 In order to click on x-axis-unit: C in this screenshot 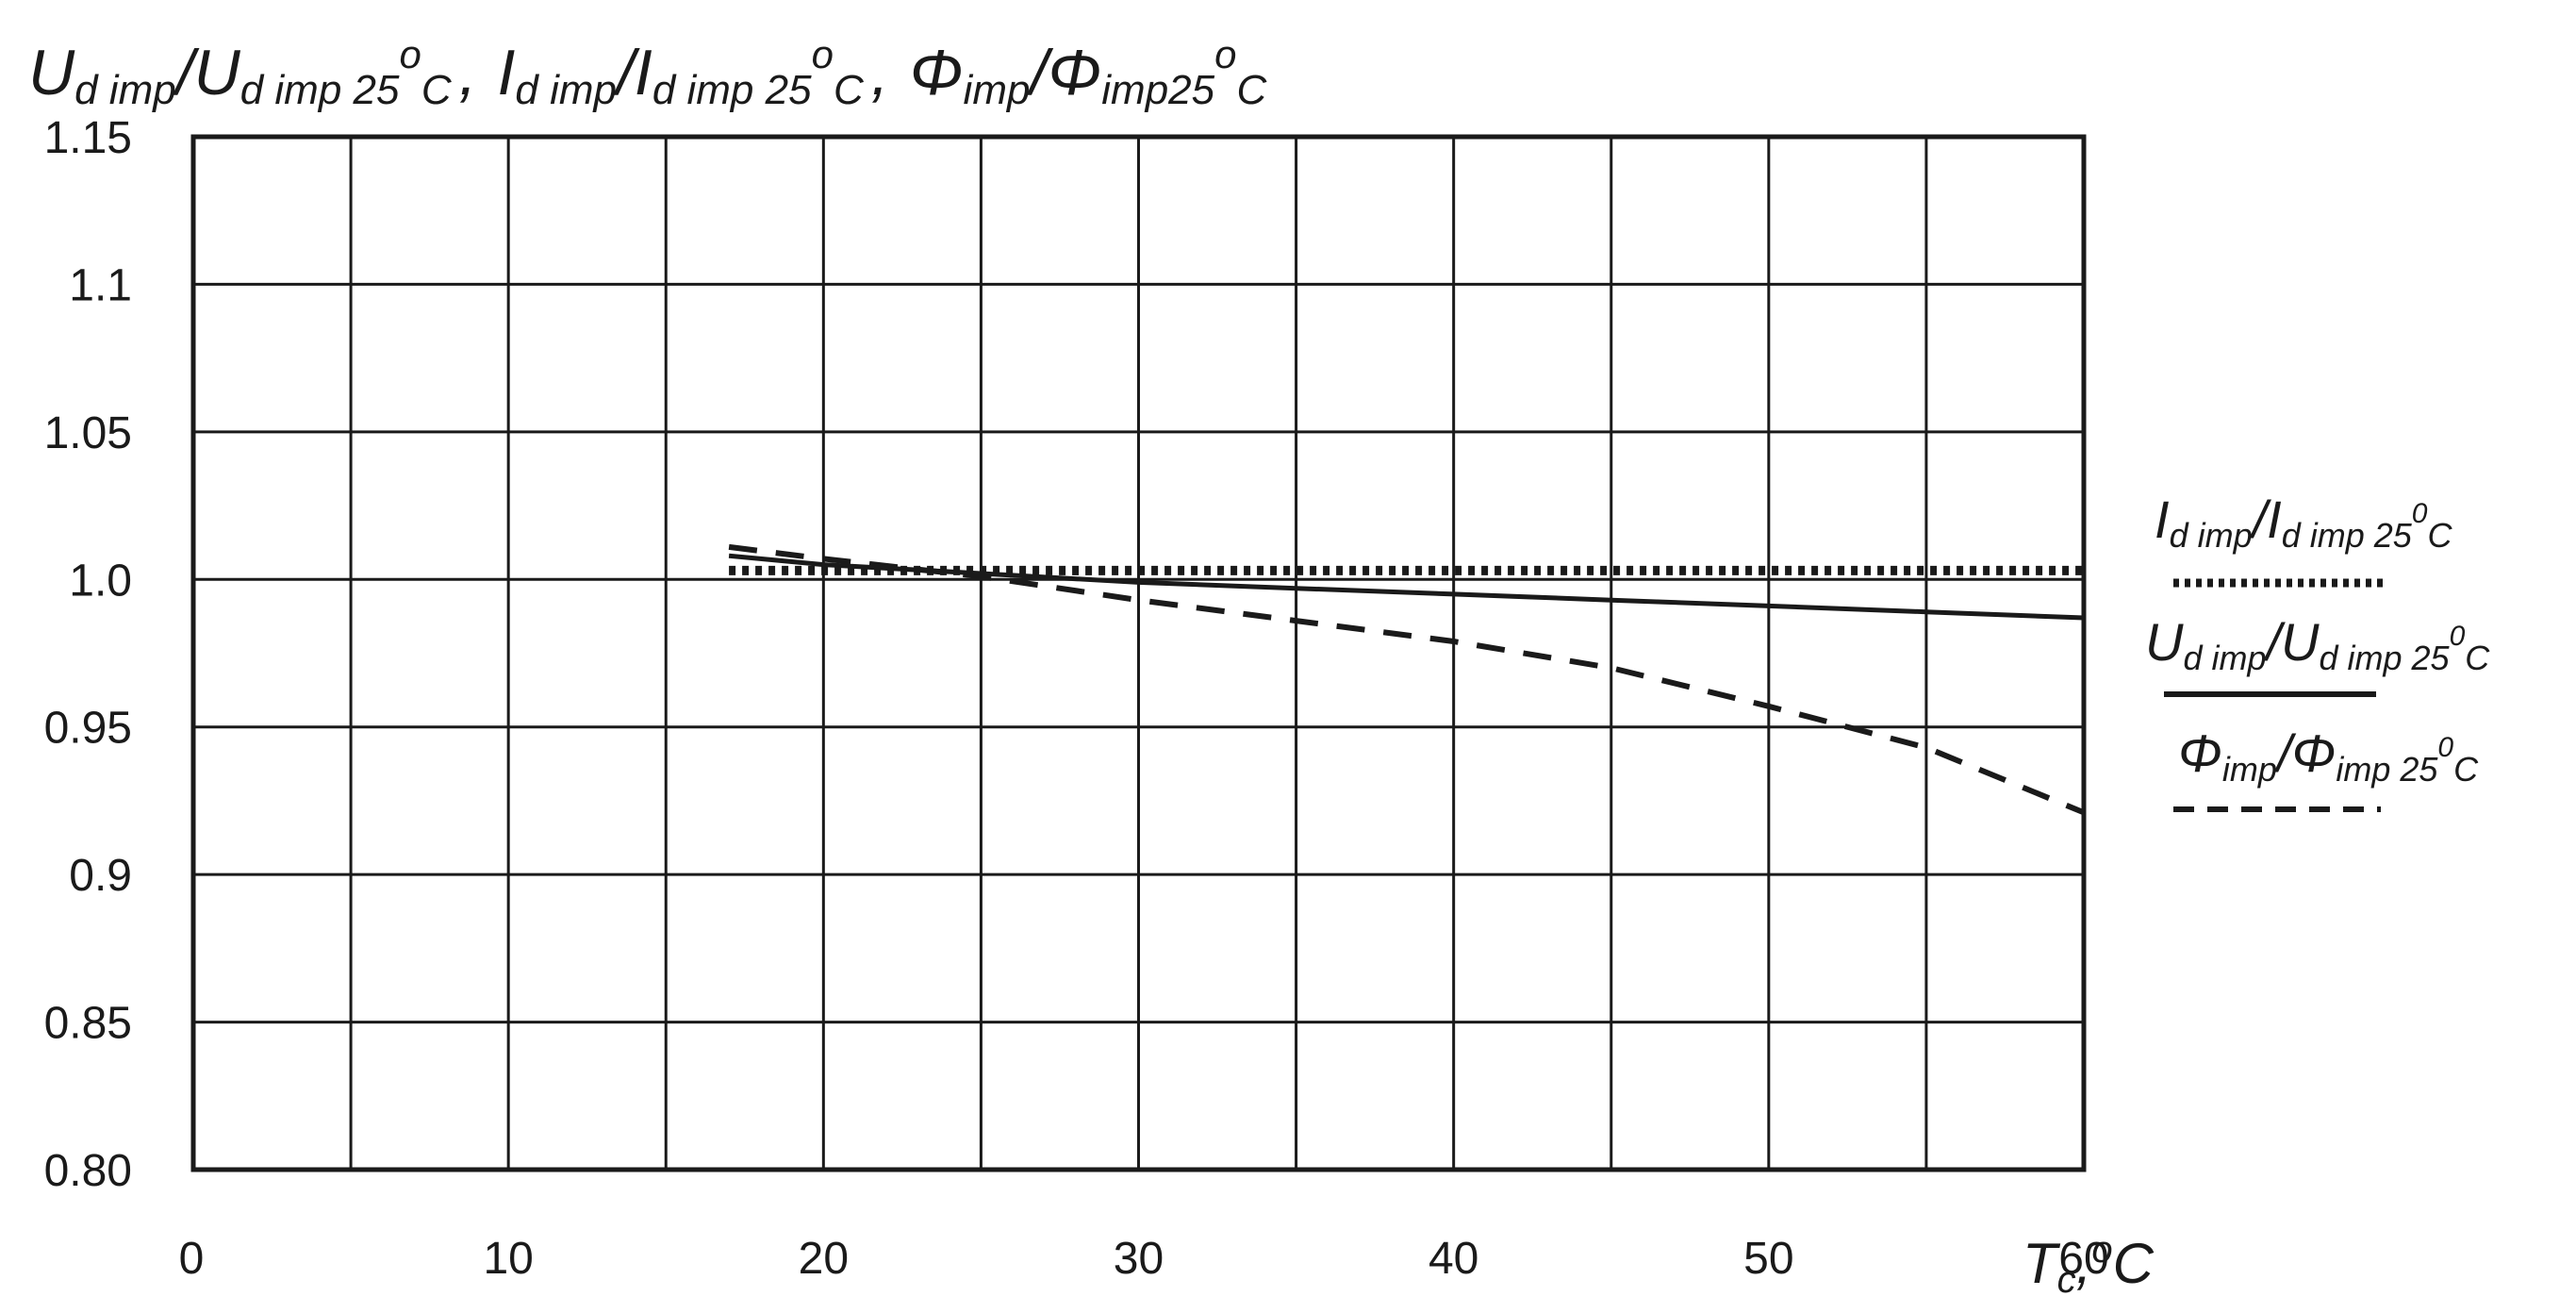, I will do `click(2134, 1264)`.